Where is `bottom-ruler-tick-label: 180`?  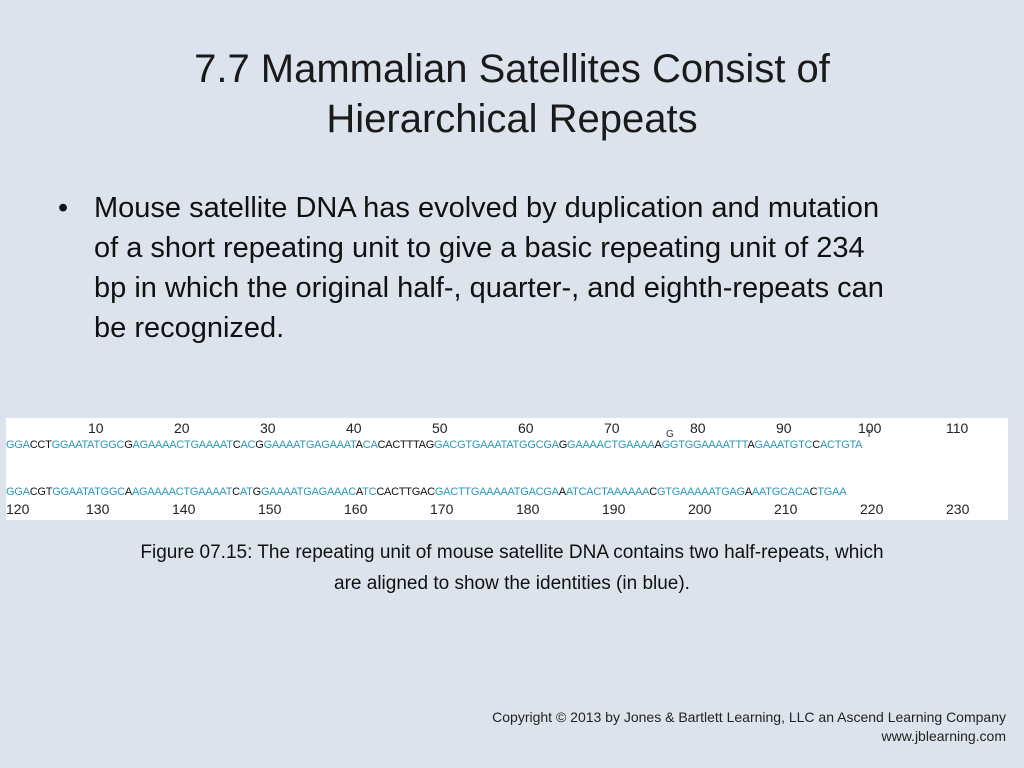 bottom-ruler-tick-label: 180 is located at coordinates (528, 509).